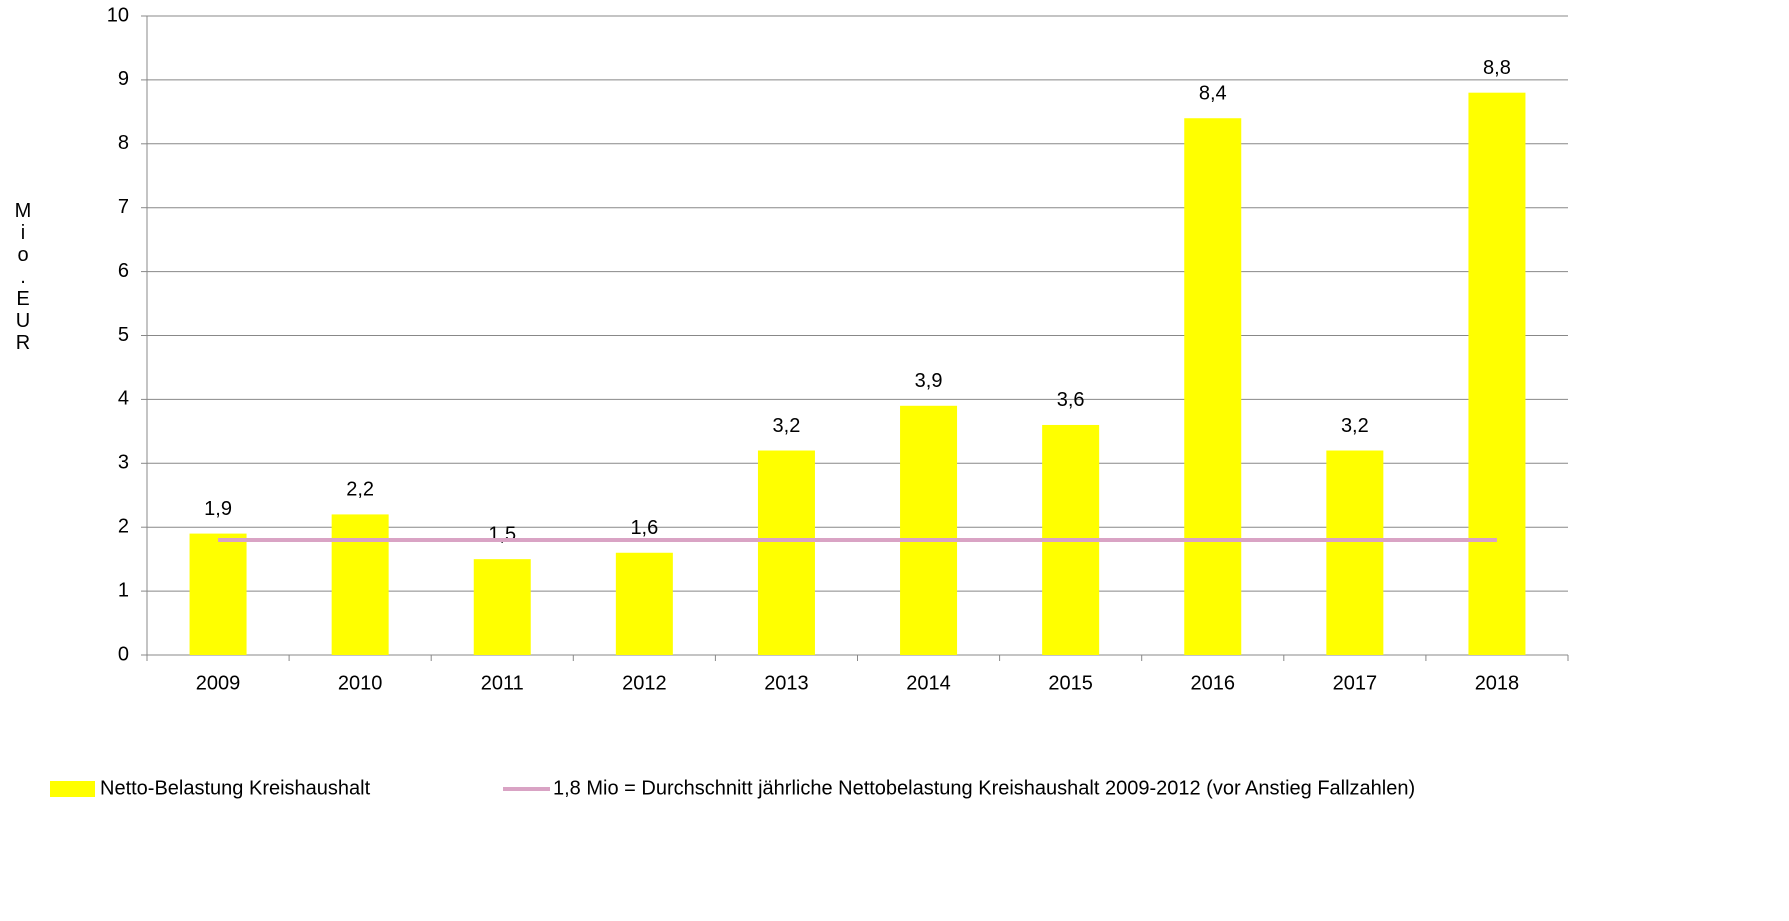 This screenshot has width=1789, height=921. Describe the element at coordinates (786, 683) in the screenshot. I see `x-tick-label: 2013` at that location.